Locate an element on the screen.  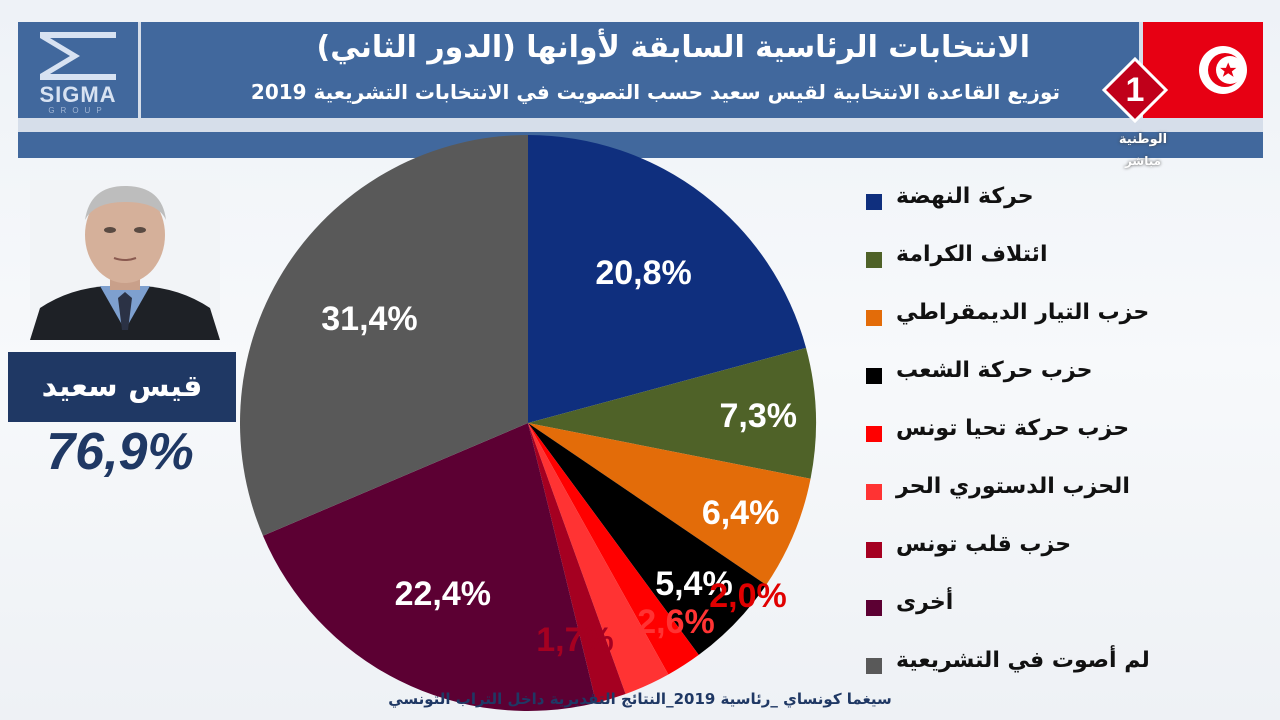
legend-item: حزب التيار الديمقراطي is located at coordinates (1010, 316).